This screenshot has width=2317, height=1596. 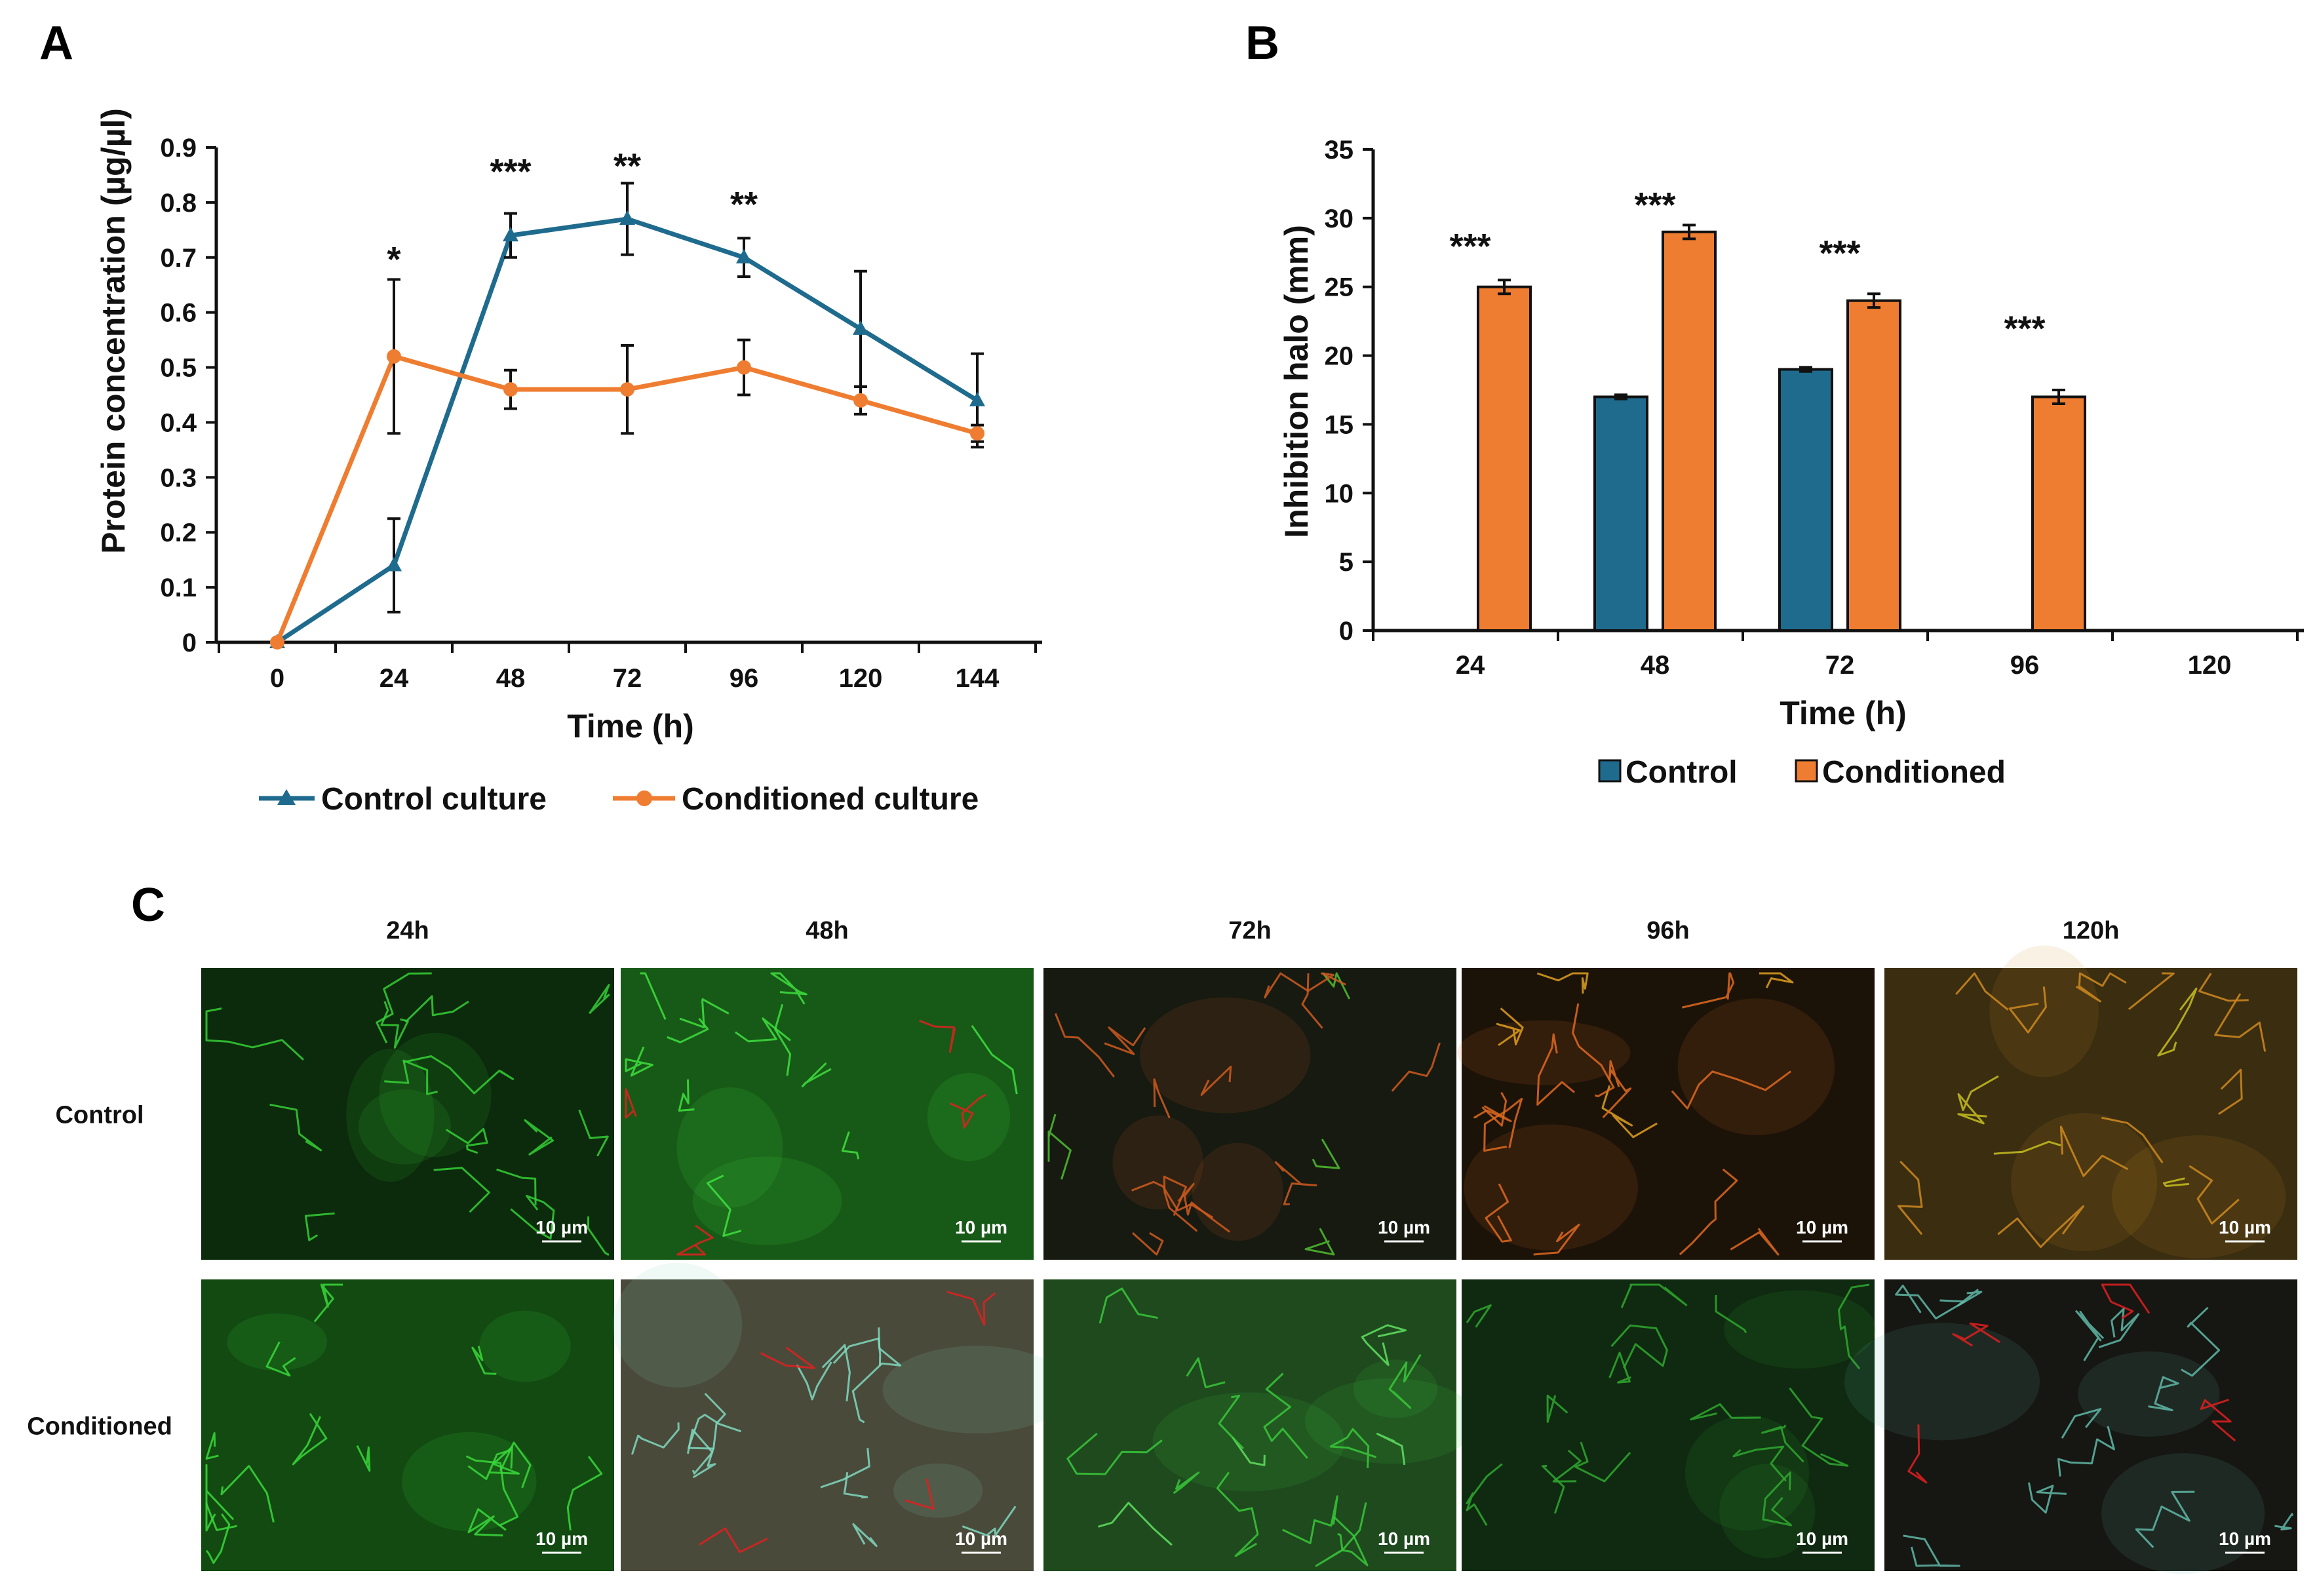 I want to click on legend-swatch-conditioned, so click(x=1807, y=771).